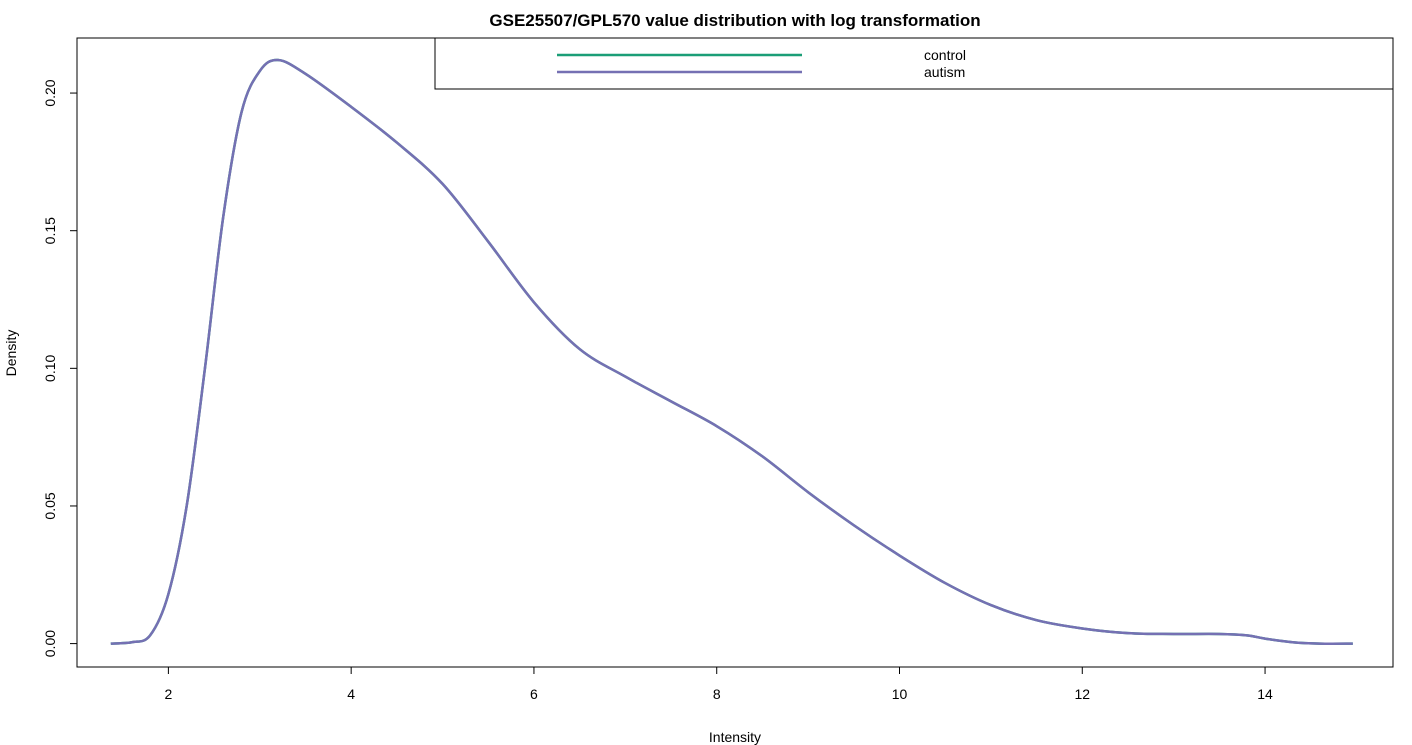 Image resolution: width=1412 pixels, height=745 pixels. I want to click on legend-box, so click(914, 63).